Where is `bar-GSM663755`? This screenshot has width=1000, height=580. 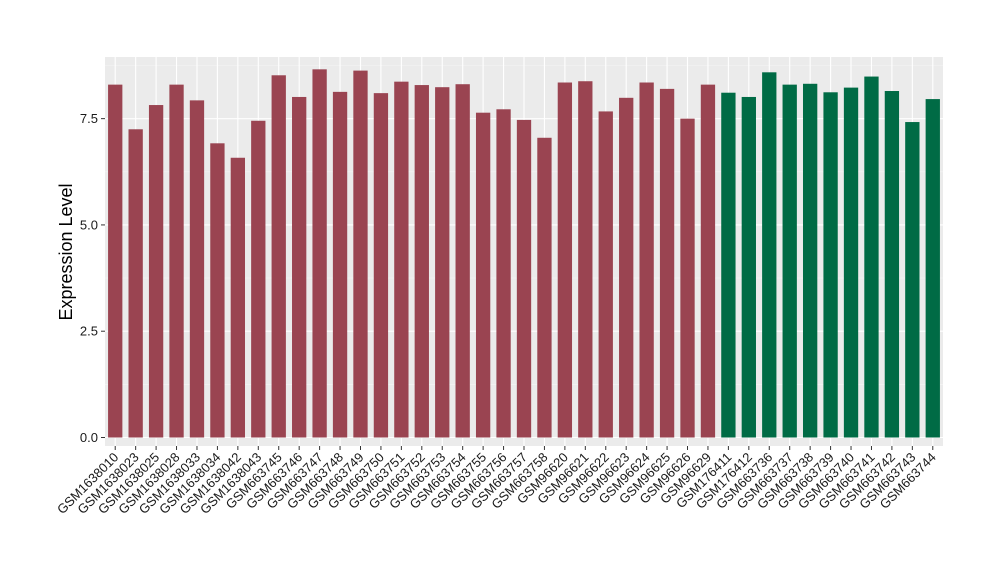 bar-GSM663755 is located at coordinates (483, 275).